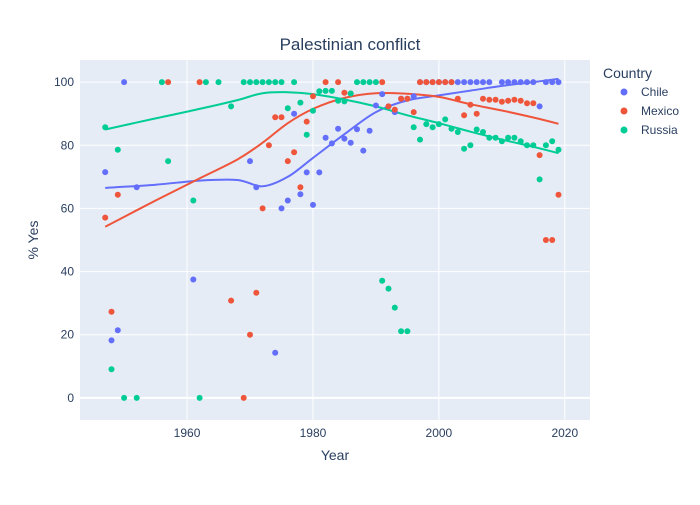 The image size is (700, 505). Describe the element at coordinates (650, 111) in the screenshot. I see `legend-item-mexico: Mexico` at that location.